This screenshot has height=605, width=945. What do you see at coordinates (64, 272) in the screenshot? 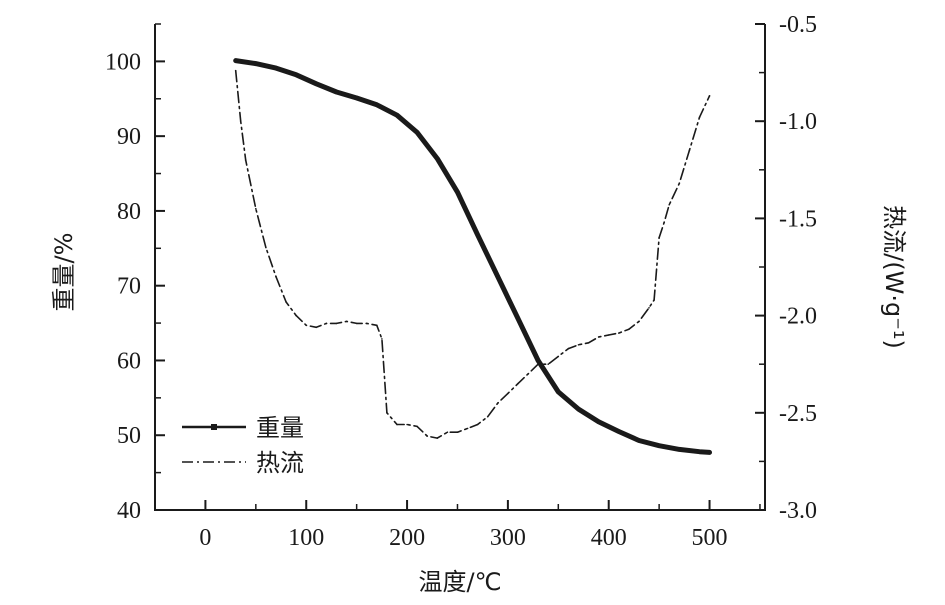
I see `y-left-axis-title: 重量/%` at bounding box center [64, 272].